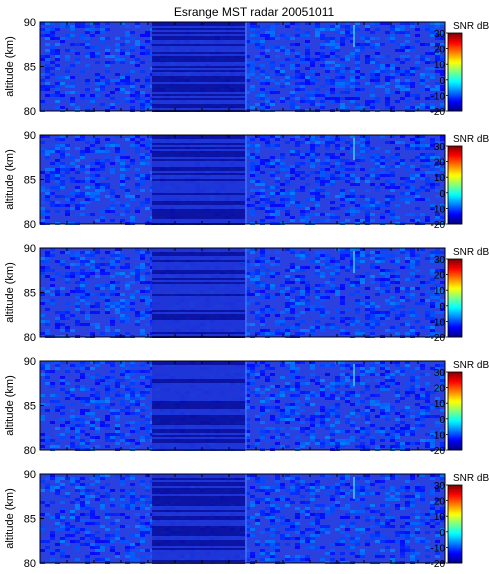  What do you see at coordinates (471, 139) in the screenshot?
I see `colorbar-label: SNR dB` at bounding box center [471, 139].